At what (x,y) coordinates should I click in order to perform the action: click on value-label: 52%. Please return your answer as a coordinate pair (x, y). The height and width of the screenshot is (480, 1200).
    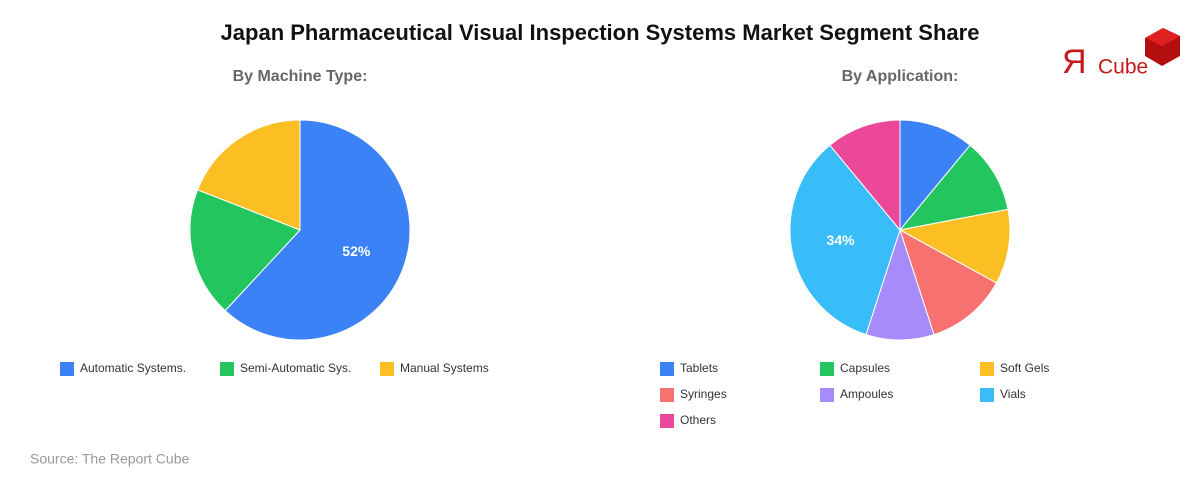
    Looking at the image, I should click on (356, 251).